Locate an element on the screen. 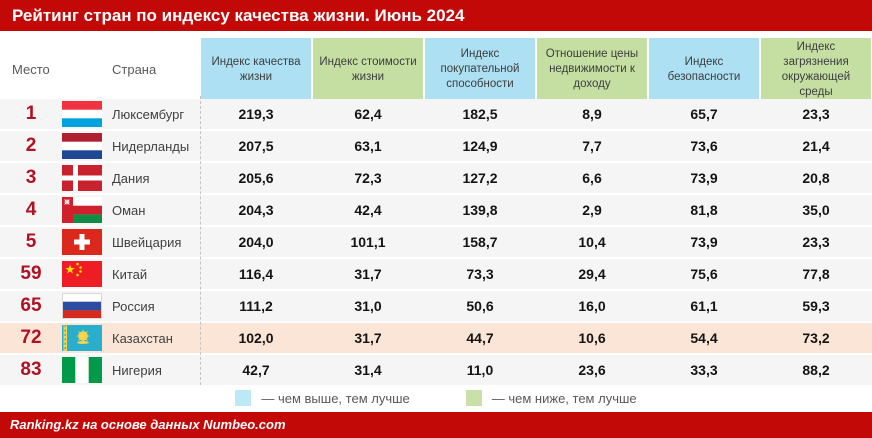 This screenshot has height=438, width=872. legend-label: — чем ниже, тем лучше is located at coordinates (564, 398).